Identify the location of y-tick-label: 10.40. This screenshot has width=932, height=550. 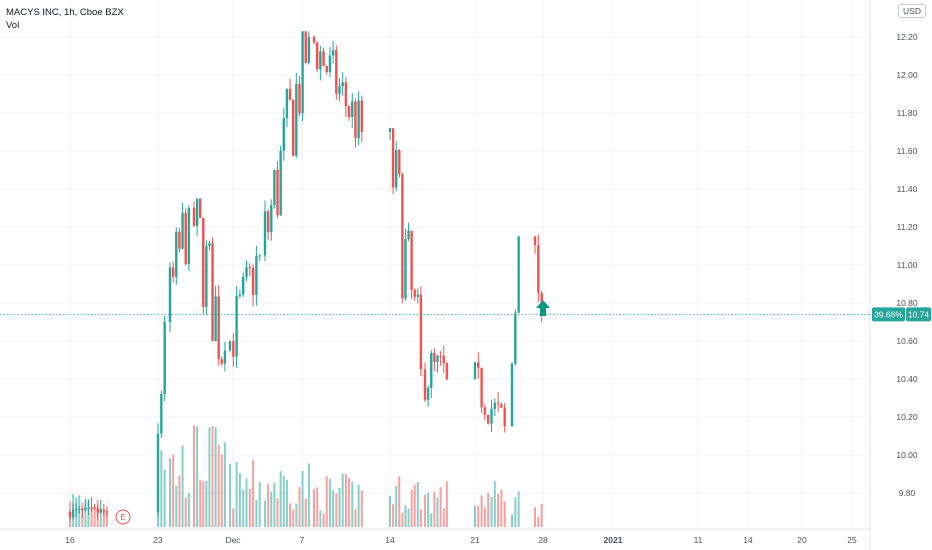
(907, 379).